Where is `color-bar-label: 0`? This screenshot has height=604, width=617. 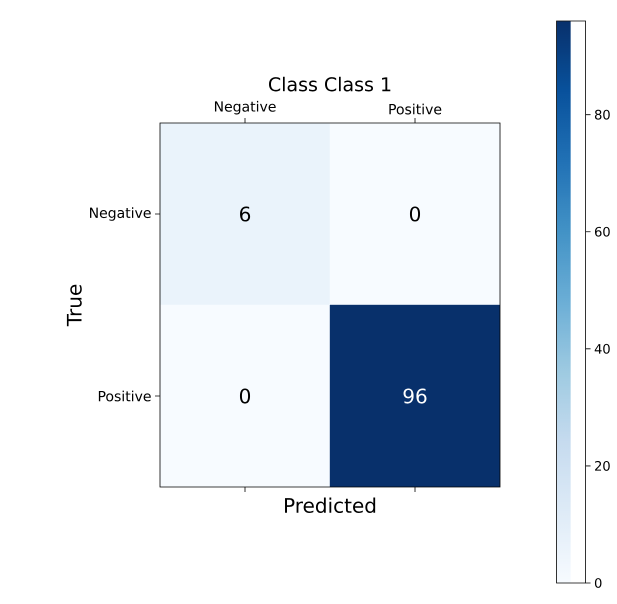 color-bar-label: 0 is located at coordinates (598, 583).